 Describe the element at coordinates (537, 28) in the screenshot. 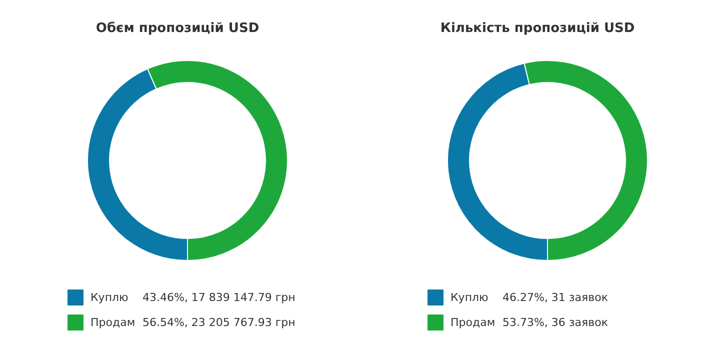

I see `chart-title: Кількість пропозицій USD` at that location.